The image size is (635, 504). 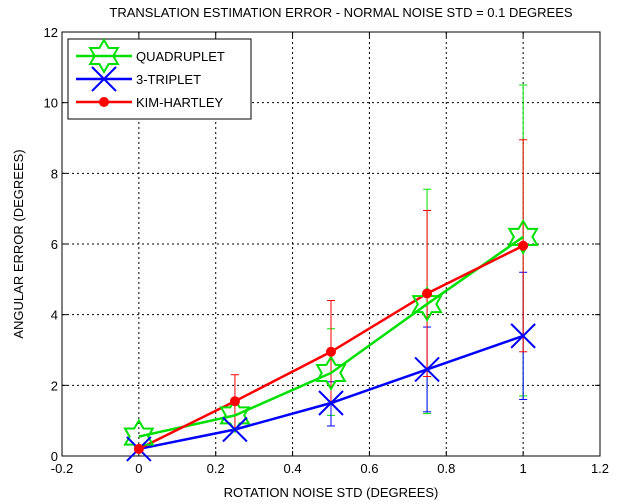 I want to click on x-tick-label: 0.2, so click(x=216, y=468).